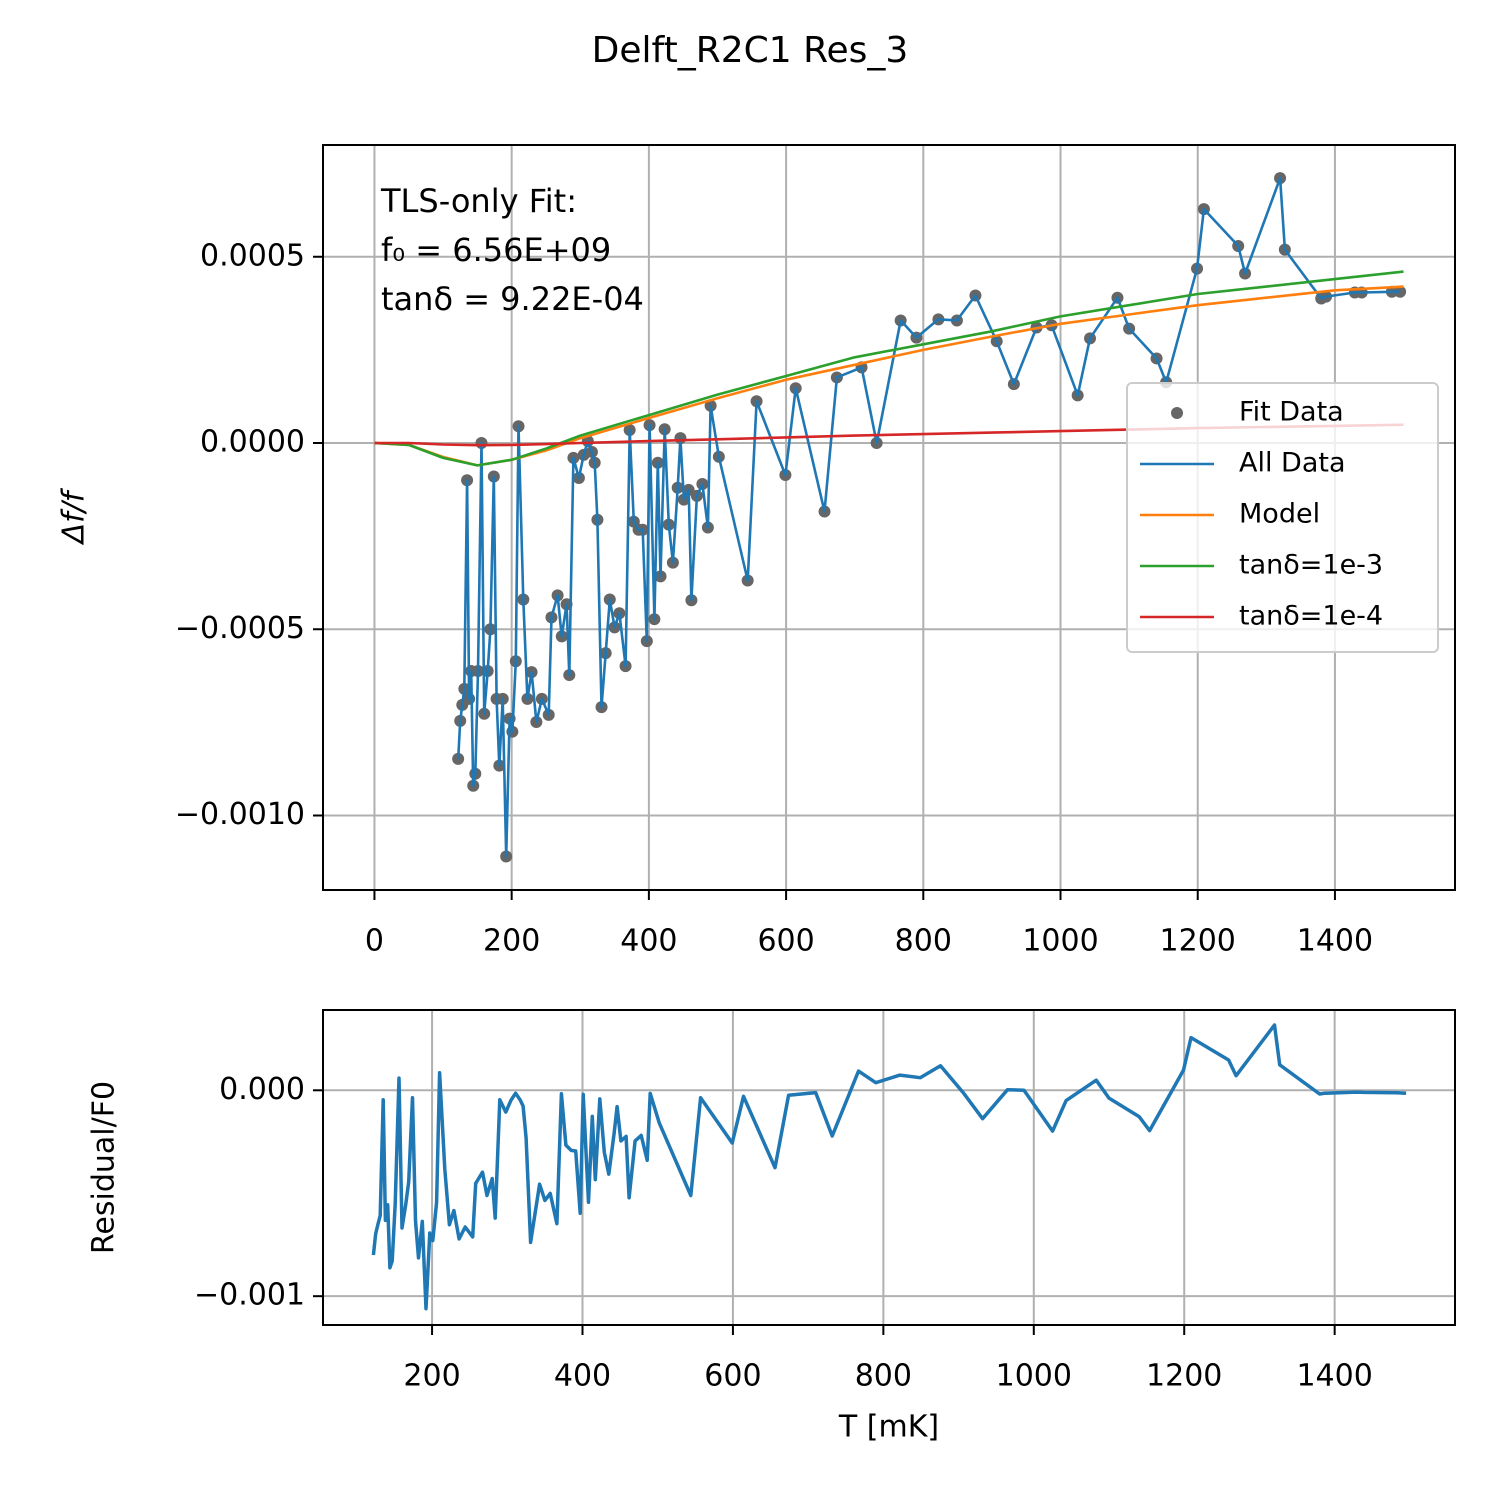 Image resolution: width=1500 pixels, height=1500 pixels. Describe the element at coordinates (1292, 463) in the screenshot. I see `legend-label: All Data` at that location.